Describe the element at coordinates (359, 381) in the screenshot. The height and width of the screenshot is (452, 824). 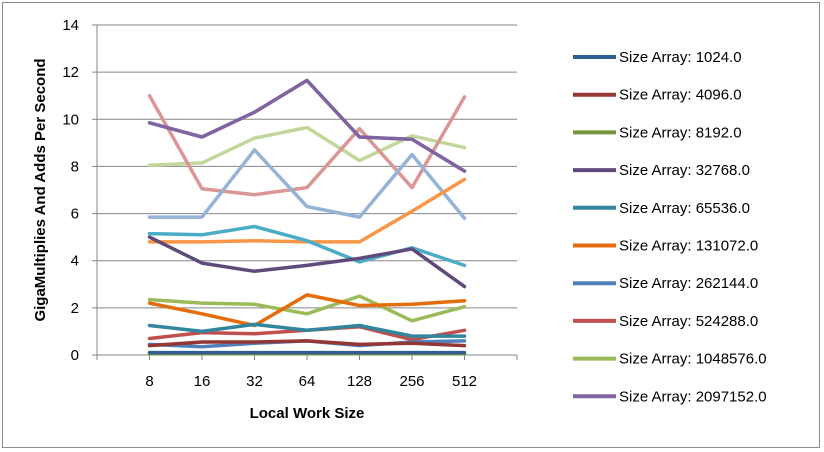
I see `x-tick-label: 128` at that location.